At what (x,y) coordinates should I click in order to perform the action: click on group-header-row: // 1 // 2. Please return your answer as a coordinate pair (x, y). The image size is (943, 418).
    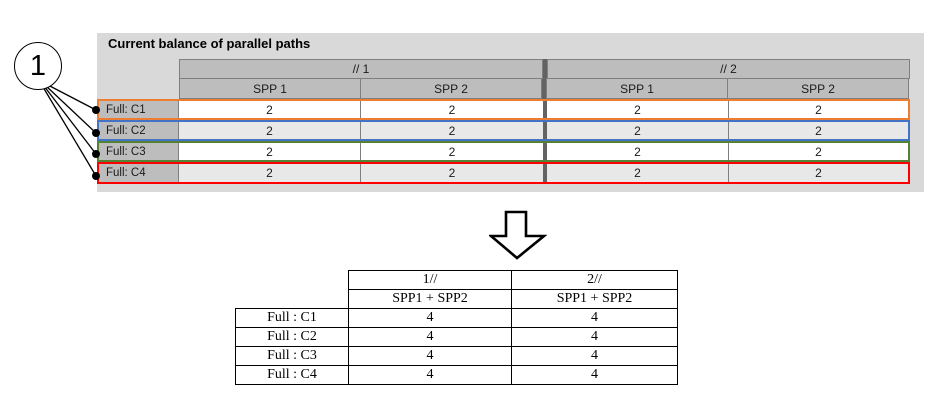
    Looking at the image, I should click on (503, 69).